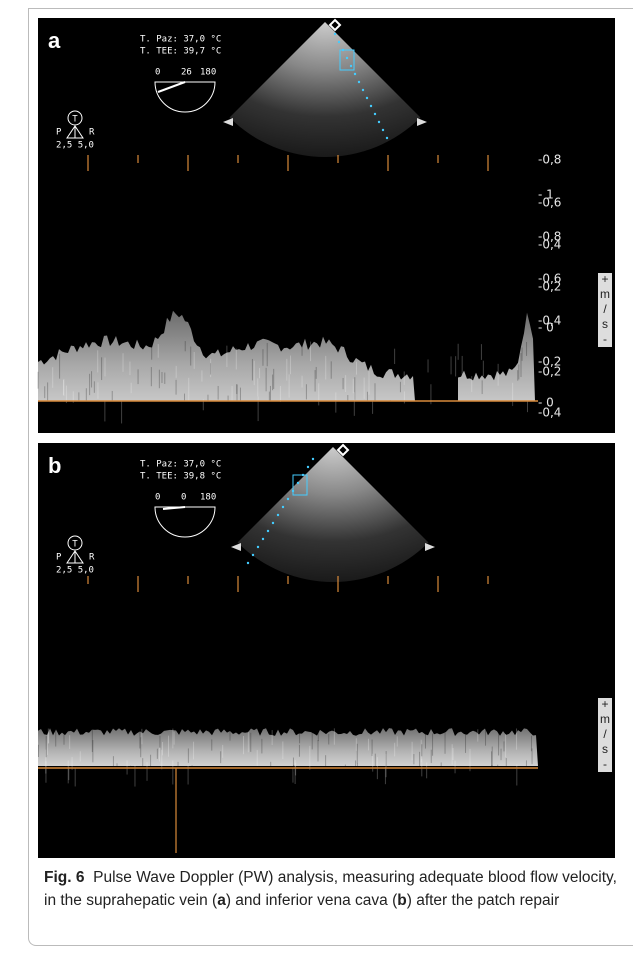  Describe the element at coordinates (54, 40) in the screenshot. I see `panel-label: a` at that location.